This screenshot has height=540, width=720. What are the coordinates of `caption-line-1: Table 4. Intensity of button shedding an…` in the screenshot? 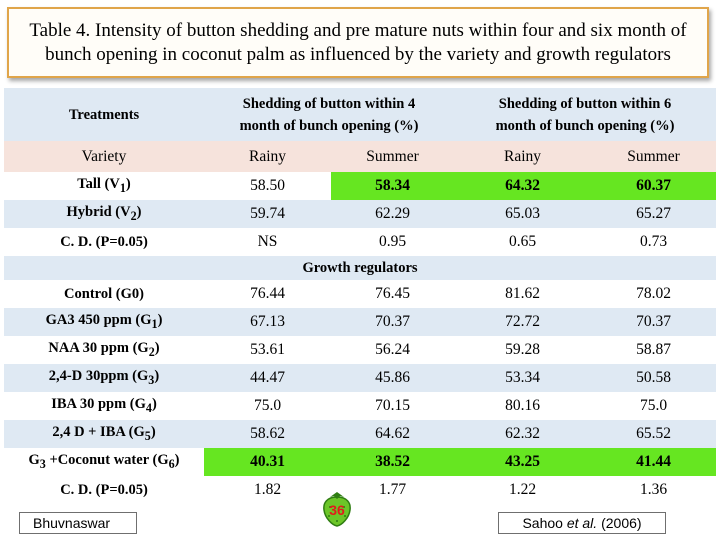 It's located at (358, 30).